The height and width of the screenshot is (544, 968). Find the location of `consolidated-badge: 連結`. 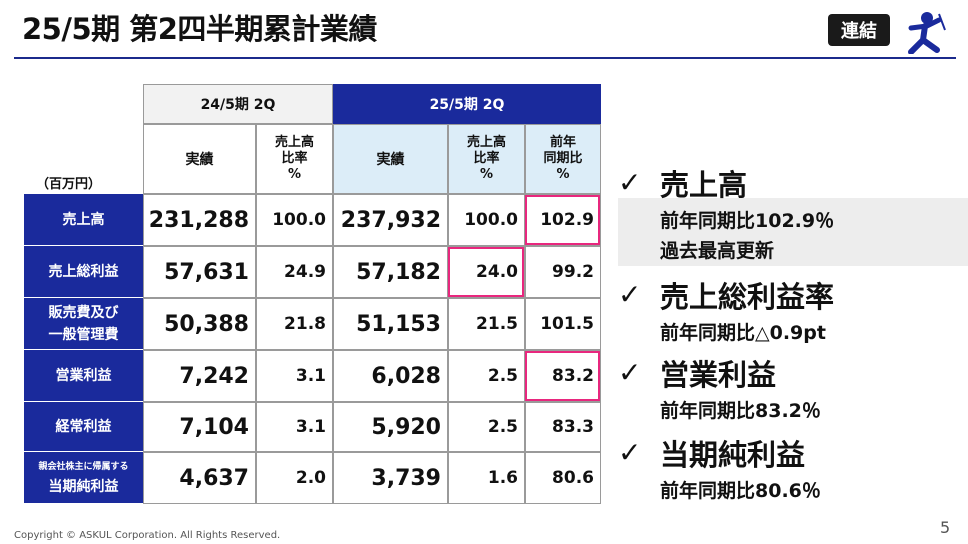

consolidated-badge: 連結 is located at coordinates (859, 30).